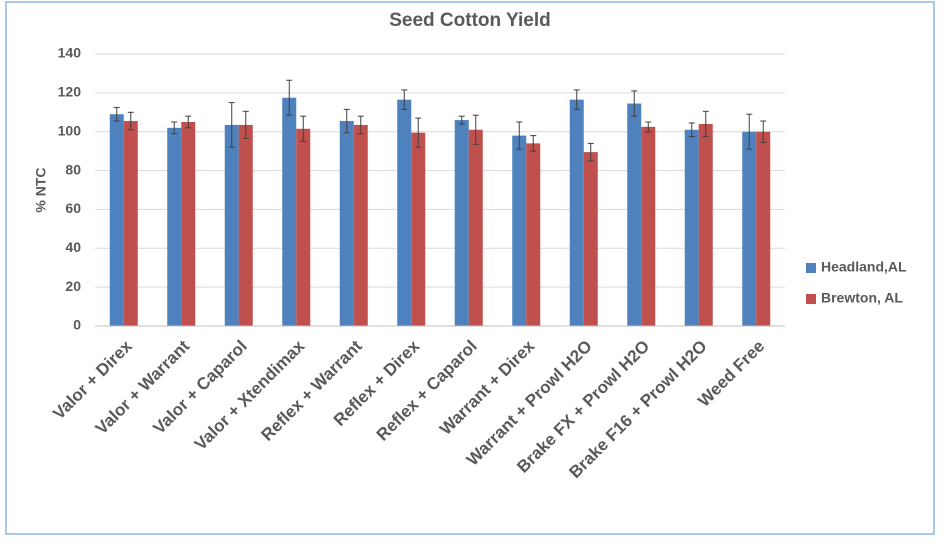 The image size is (944, 545). What do you see at coordinates (470, 20) in the screenshot?
I see `chart-title: Seed Cotton Yield` at bounding box center [470, 20].